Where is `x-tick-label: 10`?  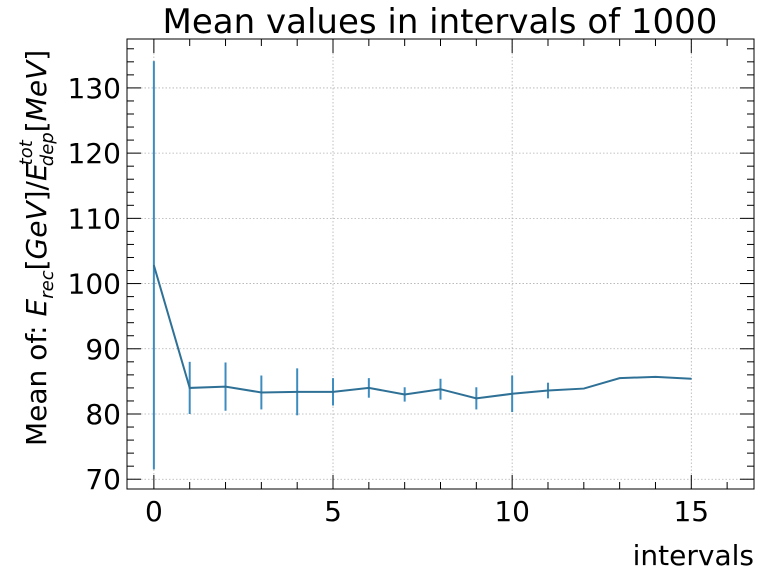 x-tick-label: 10 is located at coordinates (512, 511).